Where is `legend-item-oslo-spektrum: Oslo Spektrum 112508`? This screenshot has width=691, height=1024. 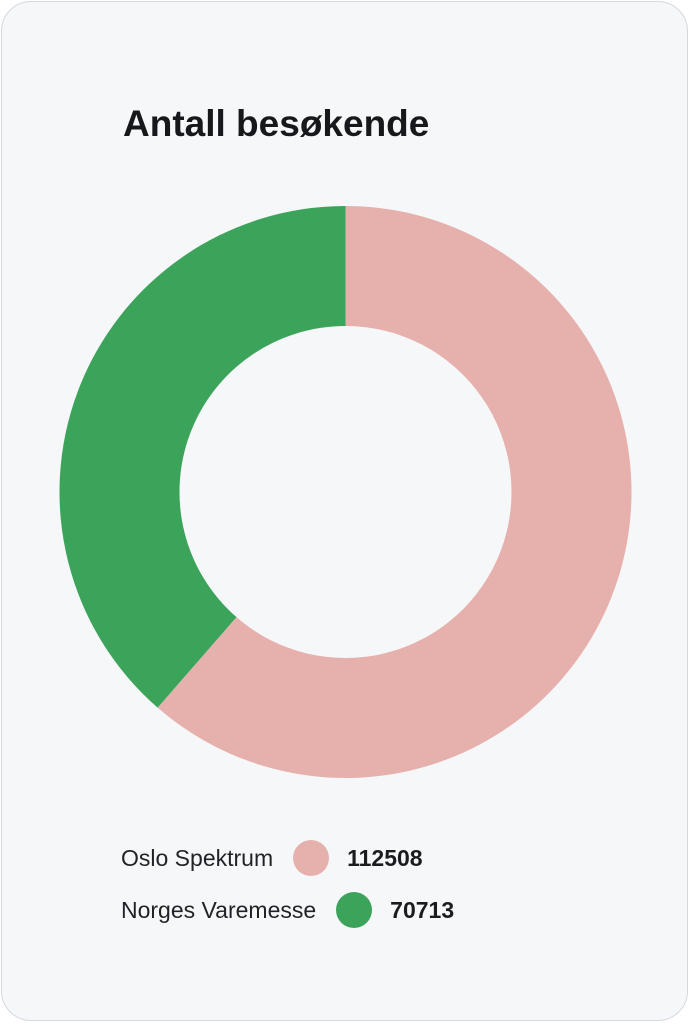 legend-item-oslo-spektrum: Oslo Spektrum 112508 is located at coordinates (287, 858).